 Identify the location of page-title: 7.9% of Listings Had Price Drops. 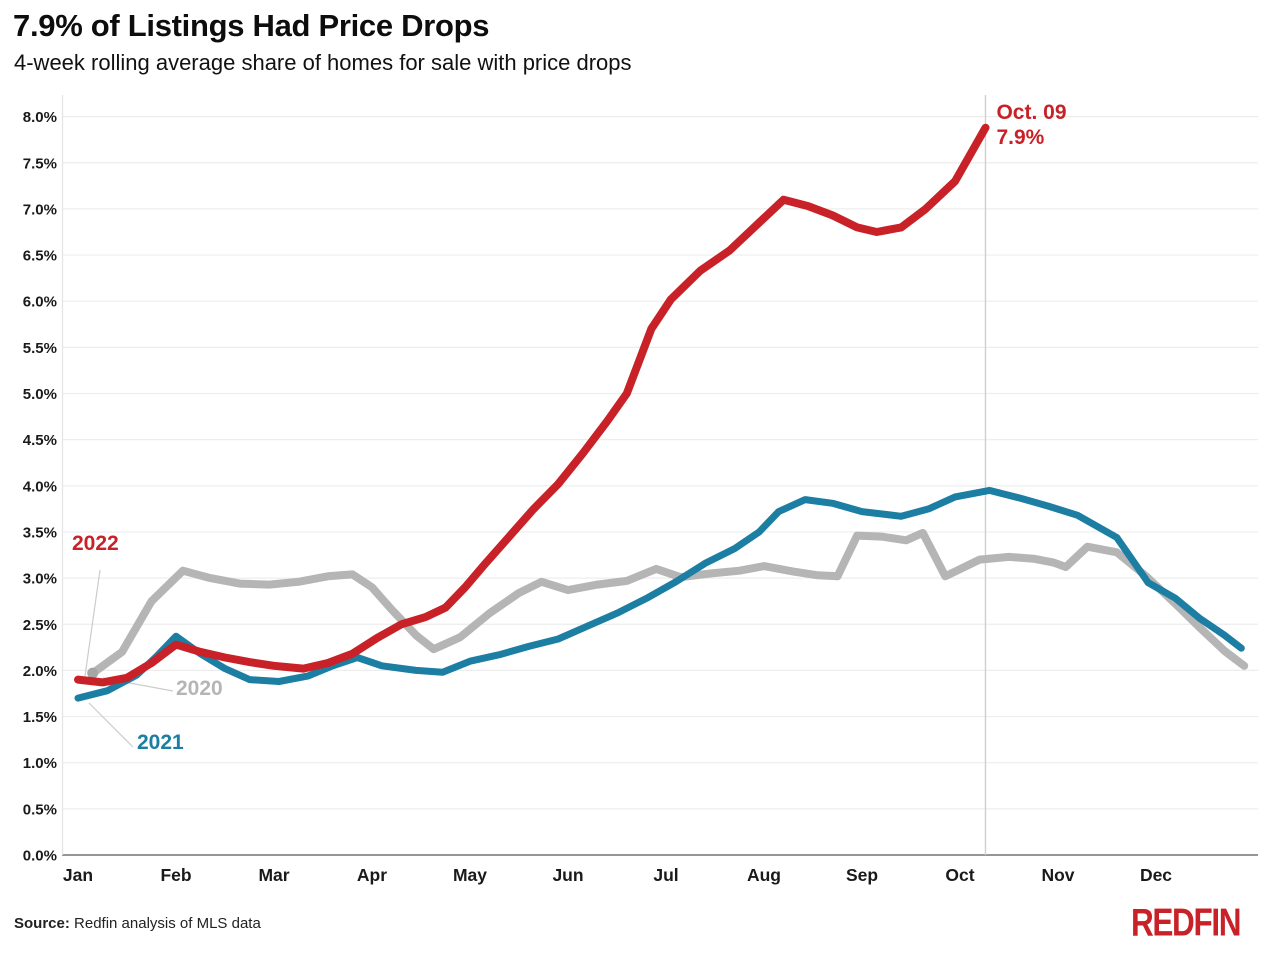
(251, 25).